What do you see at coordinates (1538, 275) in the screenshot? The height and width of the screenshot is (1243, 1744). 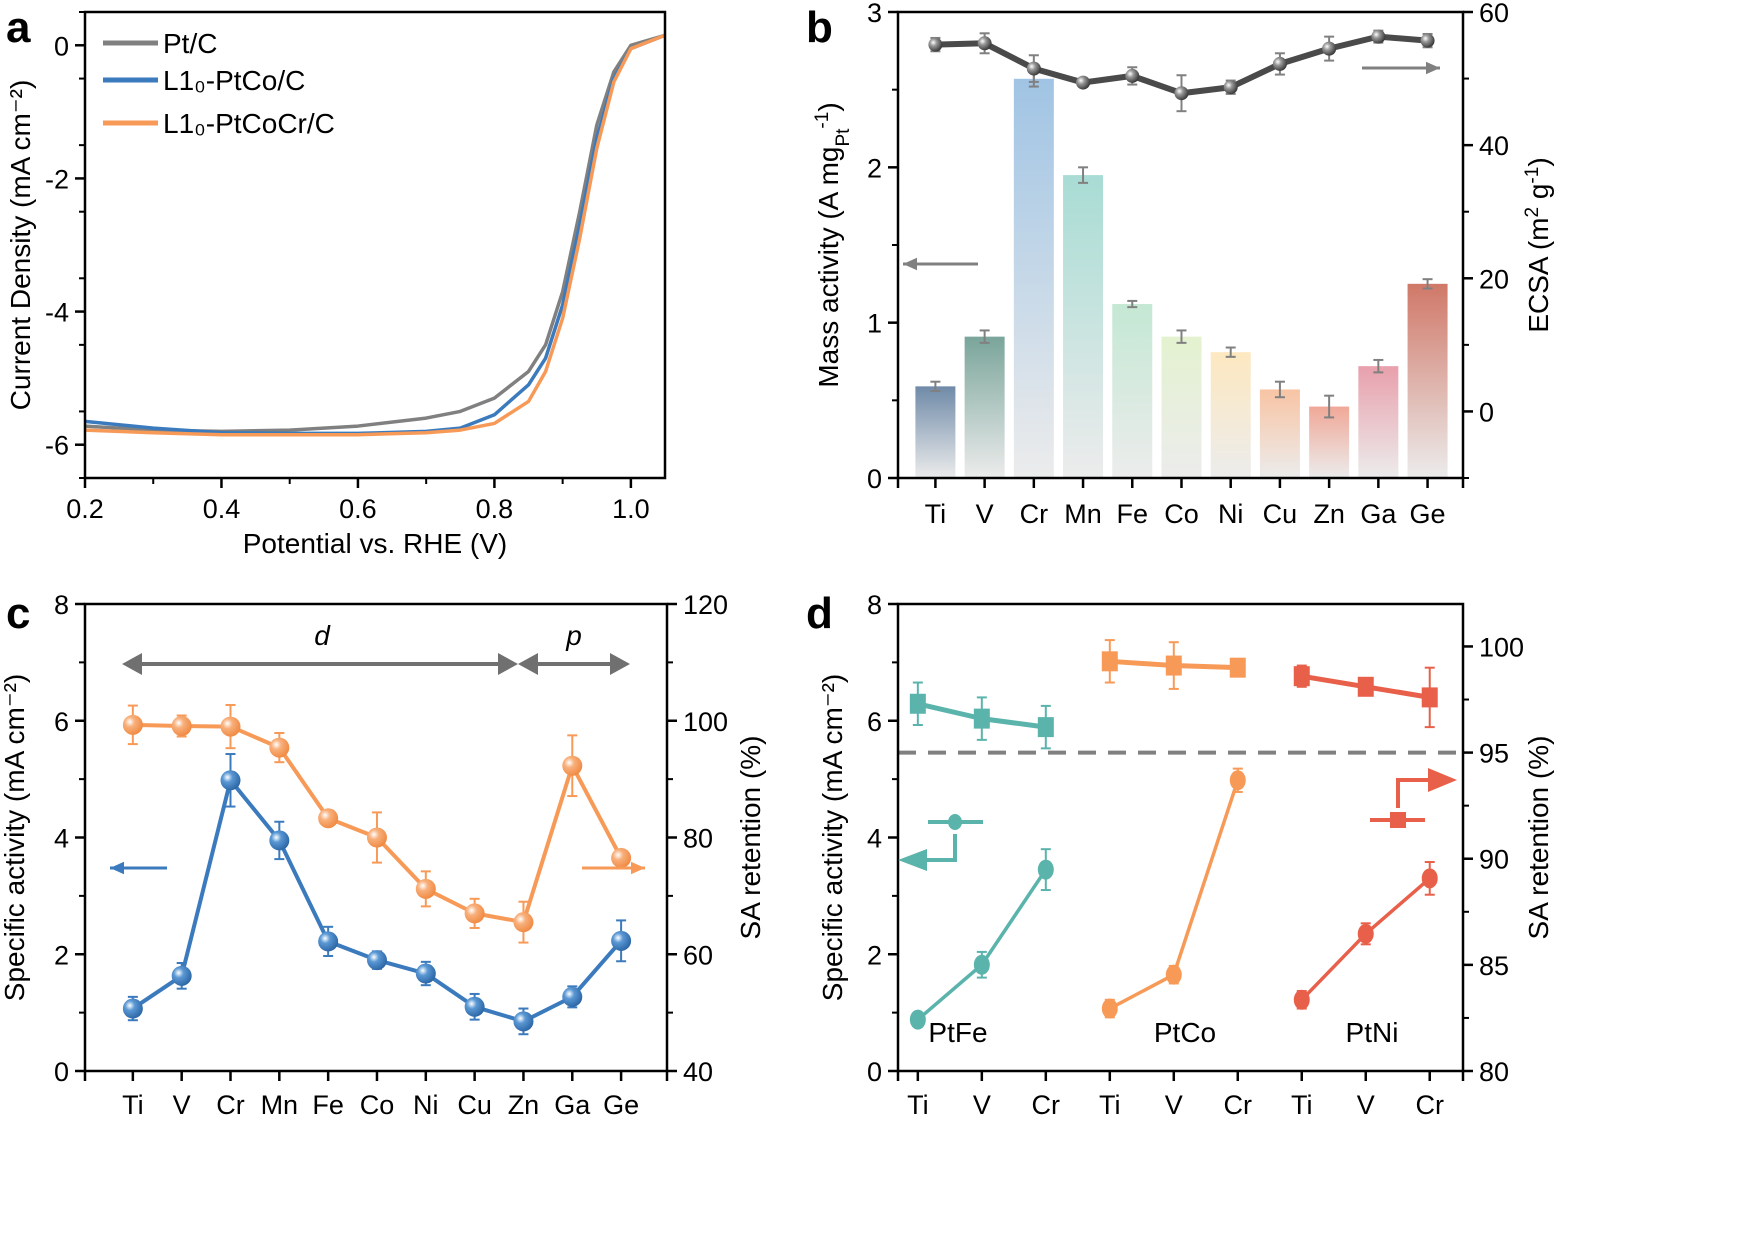 I see `right-y-axis-label-part: ECSA (m` at bounding box center [1538, 275].